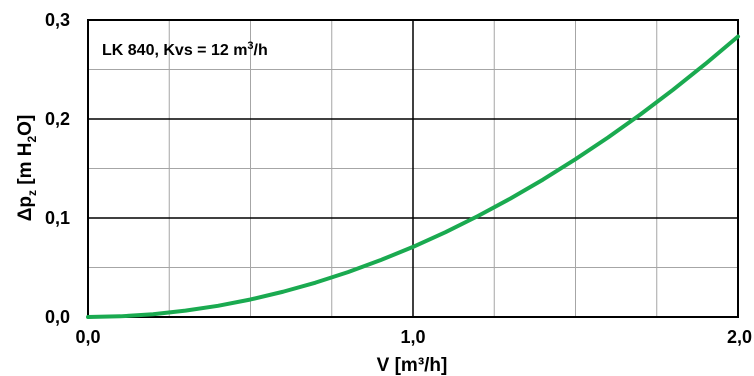 Image resolution: width=754 pixels, height=376 pixels. I want to click on y-tick-label: 0,0, so click(57, 317).